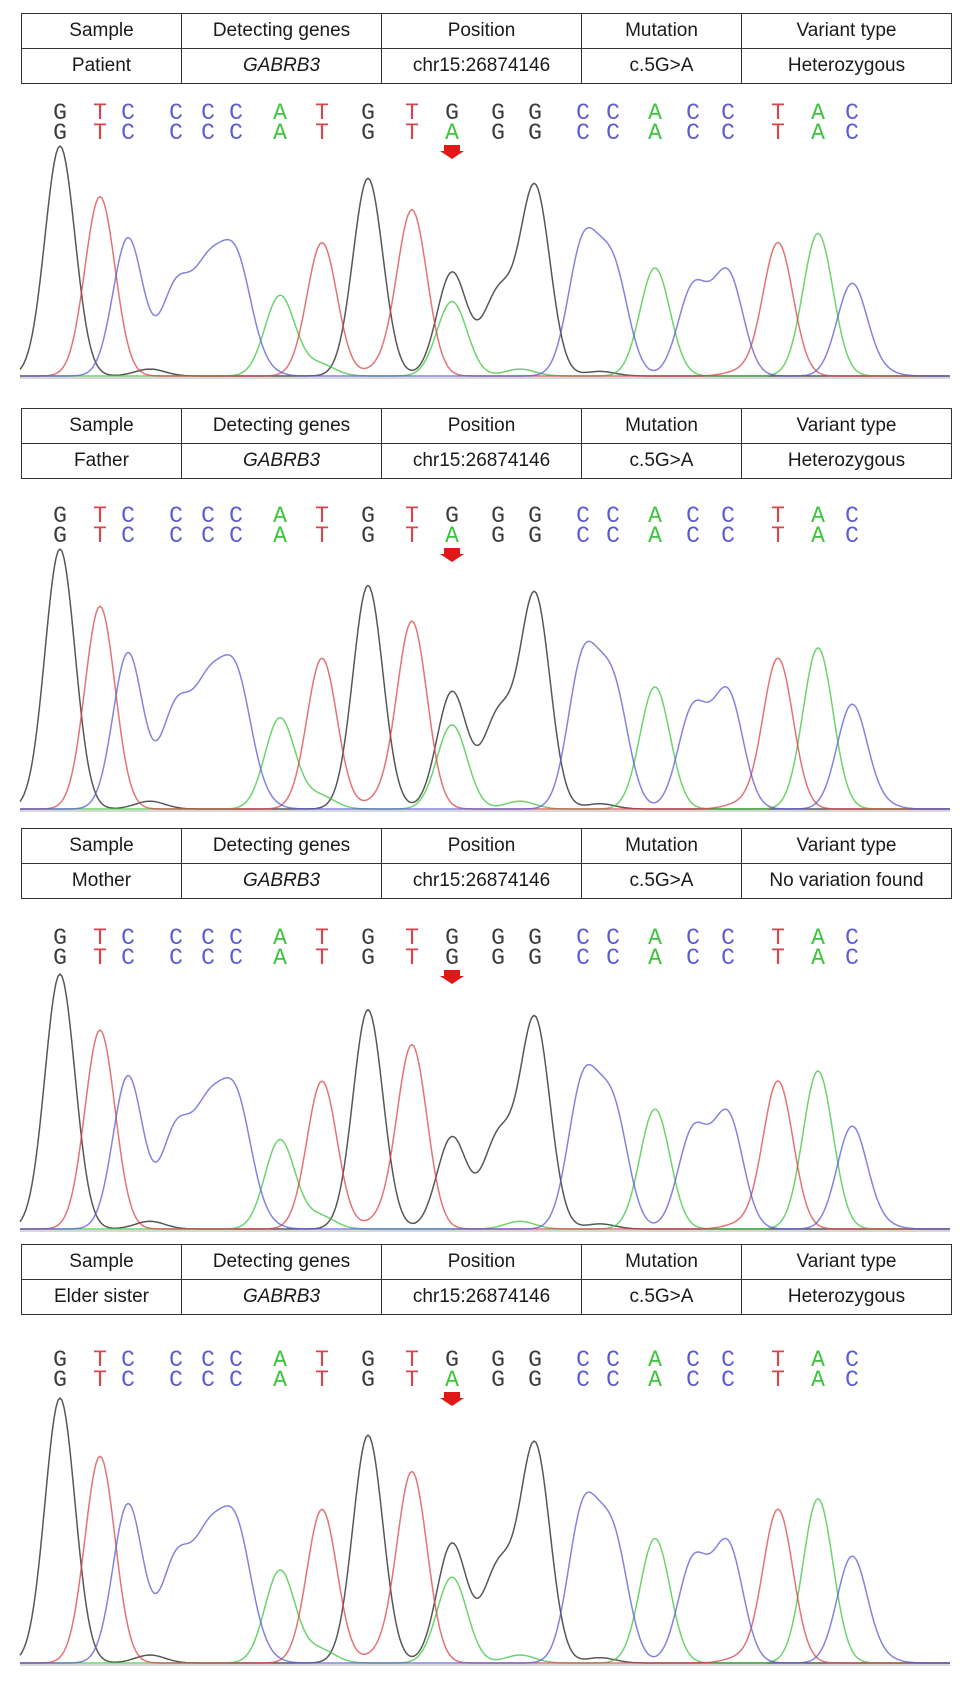 The image size is (969, 1682). Describe the element at coordinates (693, 113) in the screenshot. I see `reference-base-17: C` at that location.